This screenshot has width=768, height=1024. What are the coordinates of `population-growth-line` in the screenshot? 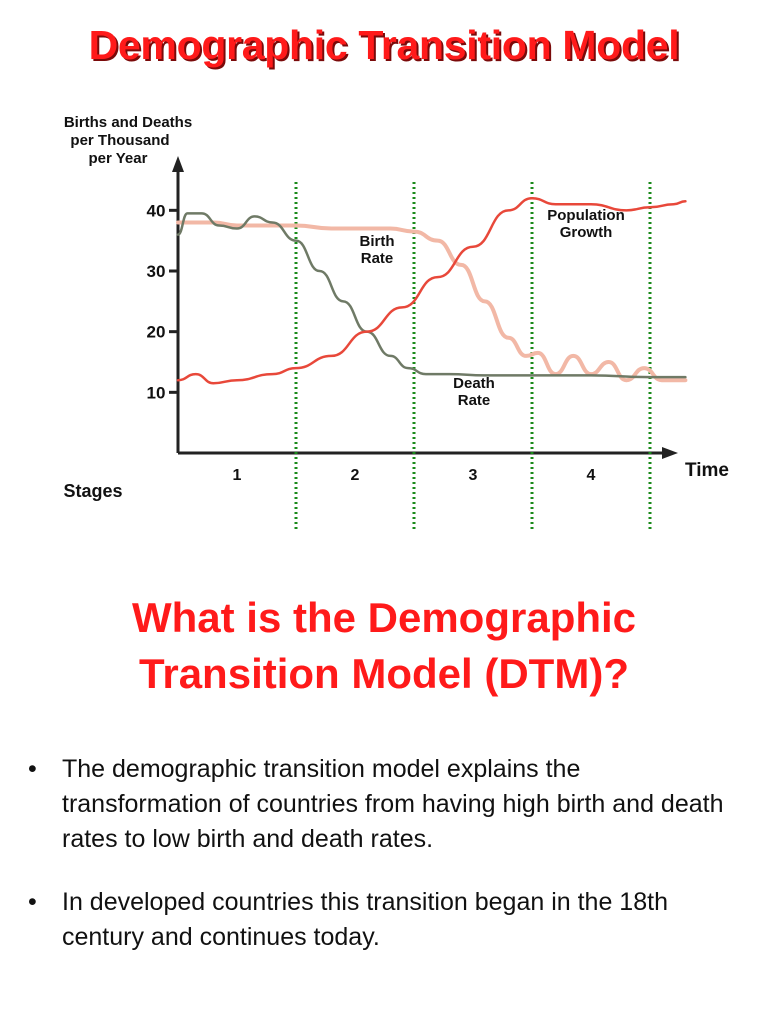 It's located at (431, 290).